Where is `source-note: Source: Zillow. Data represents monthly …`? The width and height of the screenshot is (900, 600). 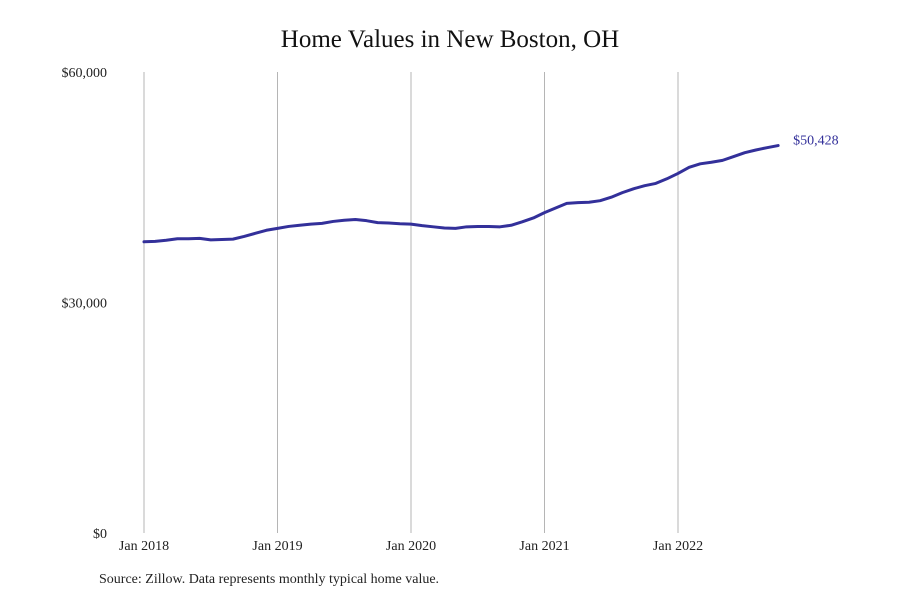
source-note: Source: Zillow. Data represents monthly … is located at coordinates (269, 579).